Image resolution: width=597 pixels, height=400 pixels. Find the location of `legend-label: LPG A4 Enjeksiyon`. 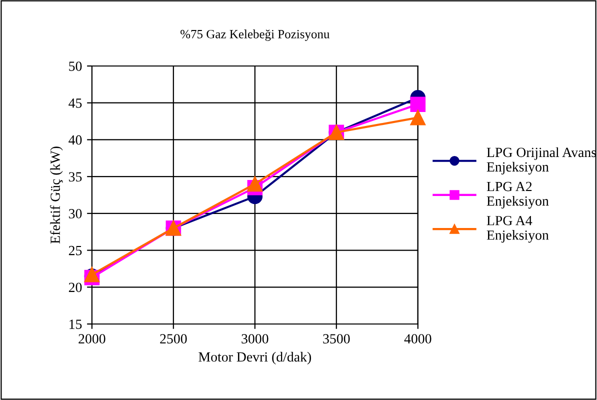

legend-label: LPG A4 Enjeksiyon is located at coordinates (517, 229).